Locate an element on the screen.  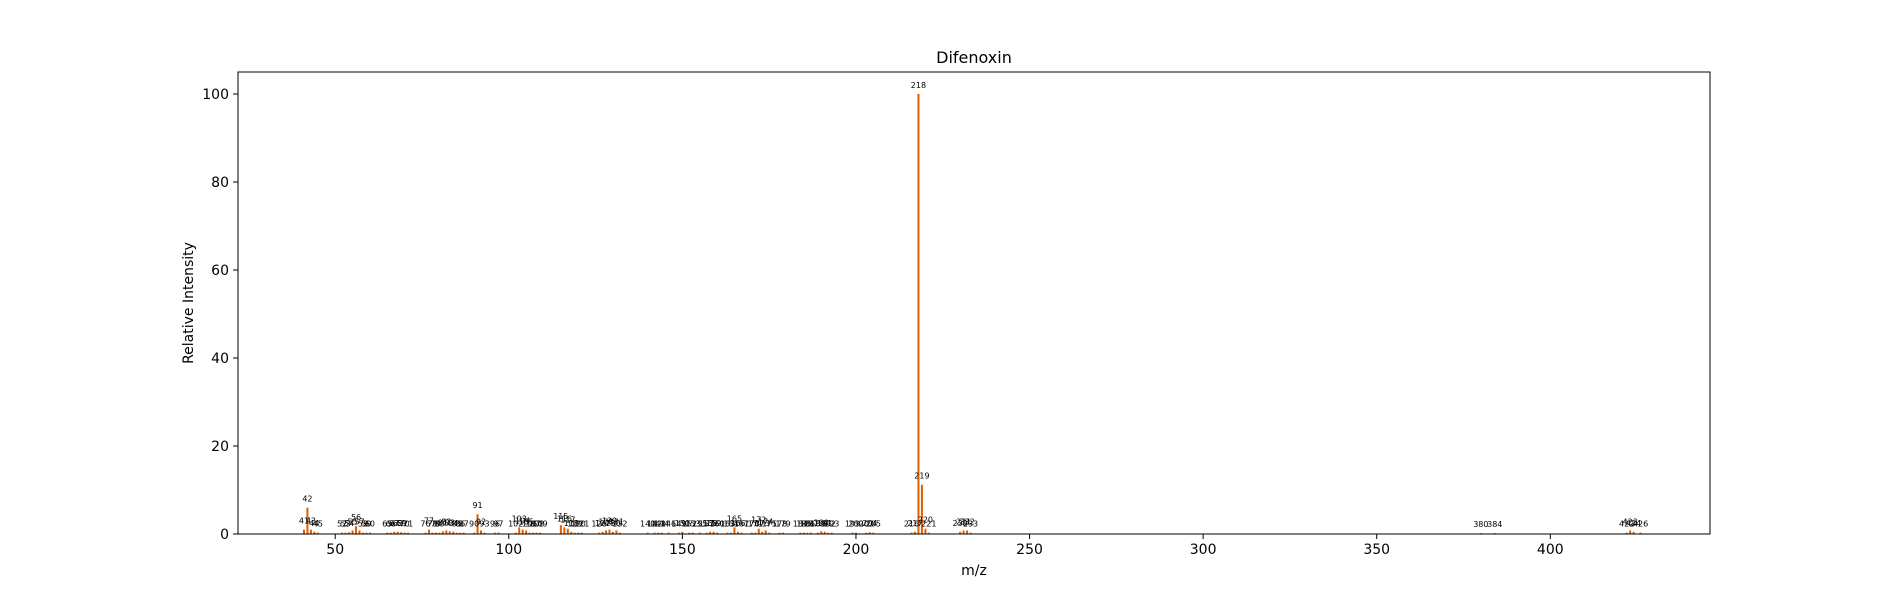
peak-label: 142 is located at coordinates (654, 524).